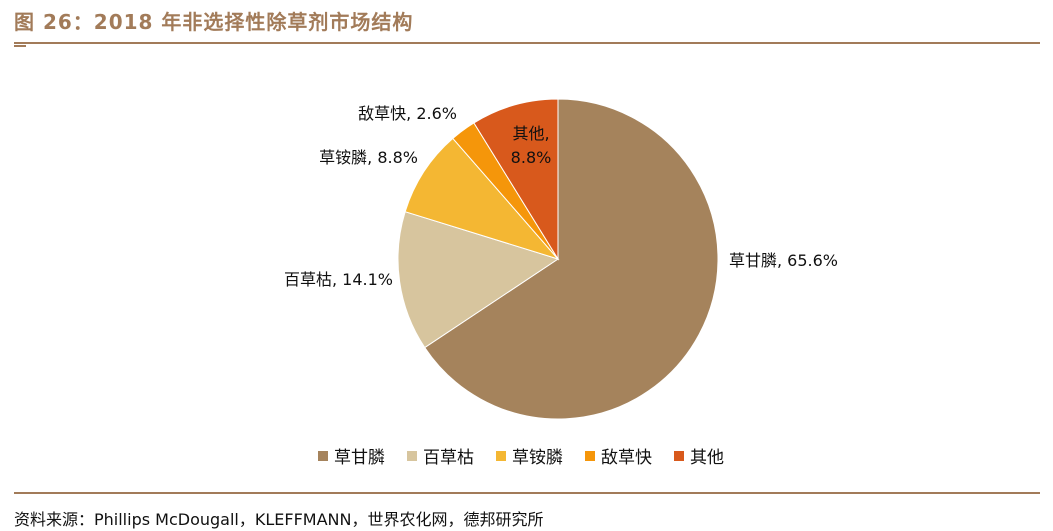 This screenshot has width=1053, height=531. Describe the element at coordinates (531, 145) in the screenshot. I see `slice-label-4: 其他, 8.8%` at that location.